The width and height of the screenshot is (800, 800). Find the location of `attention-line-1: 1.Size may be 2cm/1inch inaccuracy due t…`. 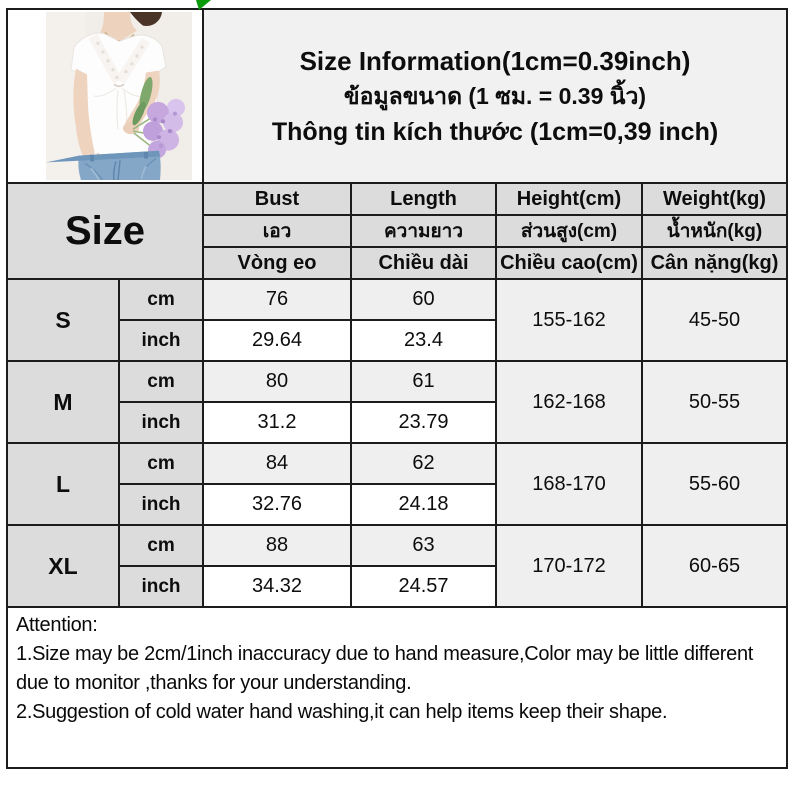

attention-line-1: 1.Size may be 2cm/1inch inaccuracy due t… is located at coordinates (385, 668).